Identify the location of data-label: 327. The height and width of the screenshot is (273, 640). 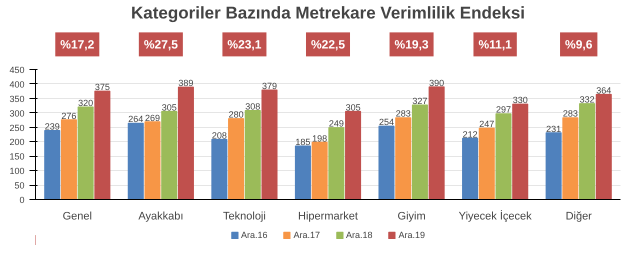
(420, 101).